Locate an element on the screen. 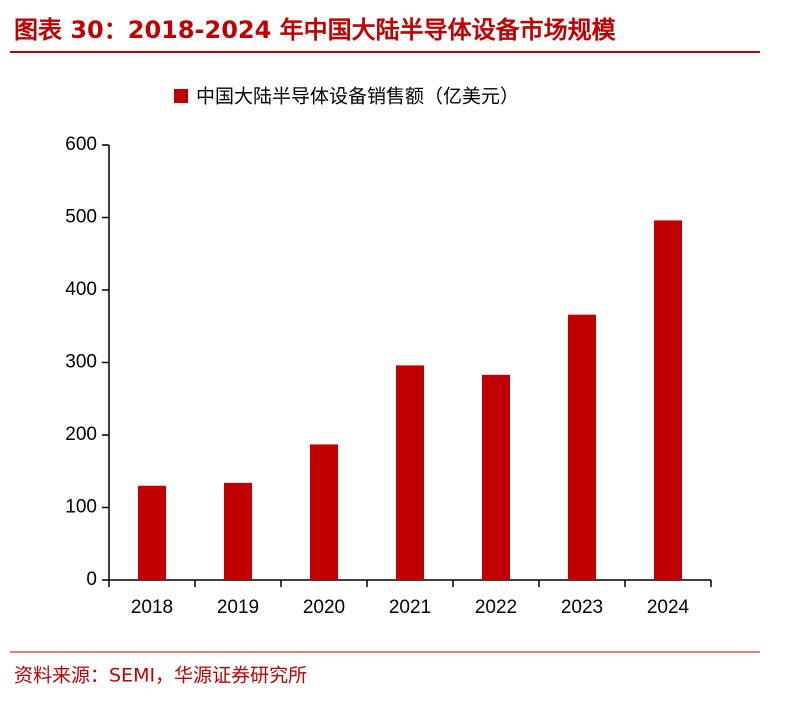 This screenshot has height=705, width=788. y-tick-label: 300 is located at coordinates (81, 362).